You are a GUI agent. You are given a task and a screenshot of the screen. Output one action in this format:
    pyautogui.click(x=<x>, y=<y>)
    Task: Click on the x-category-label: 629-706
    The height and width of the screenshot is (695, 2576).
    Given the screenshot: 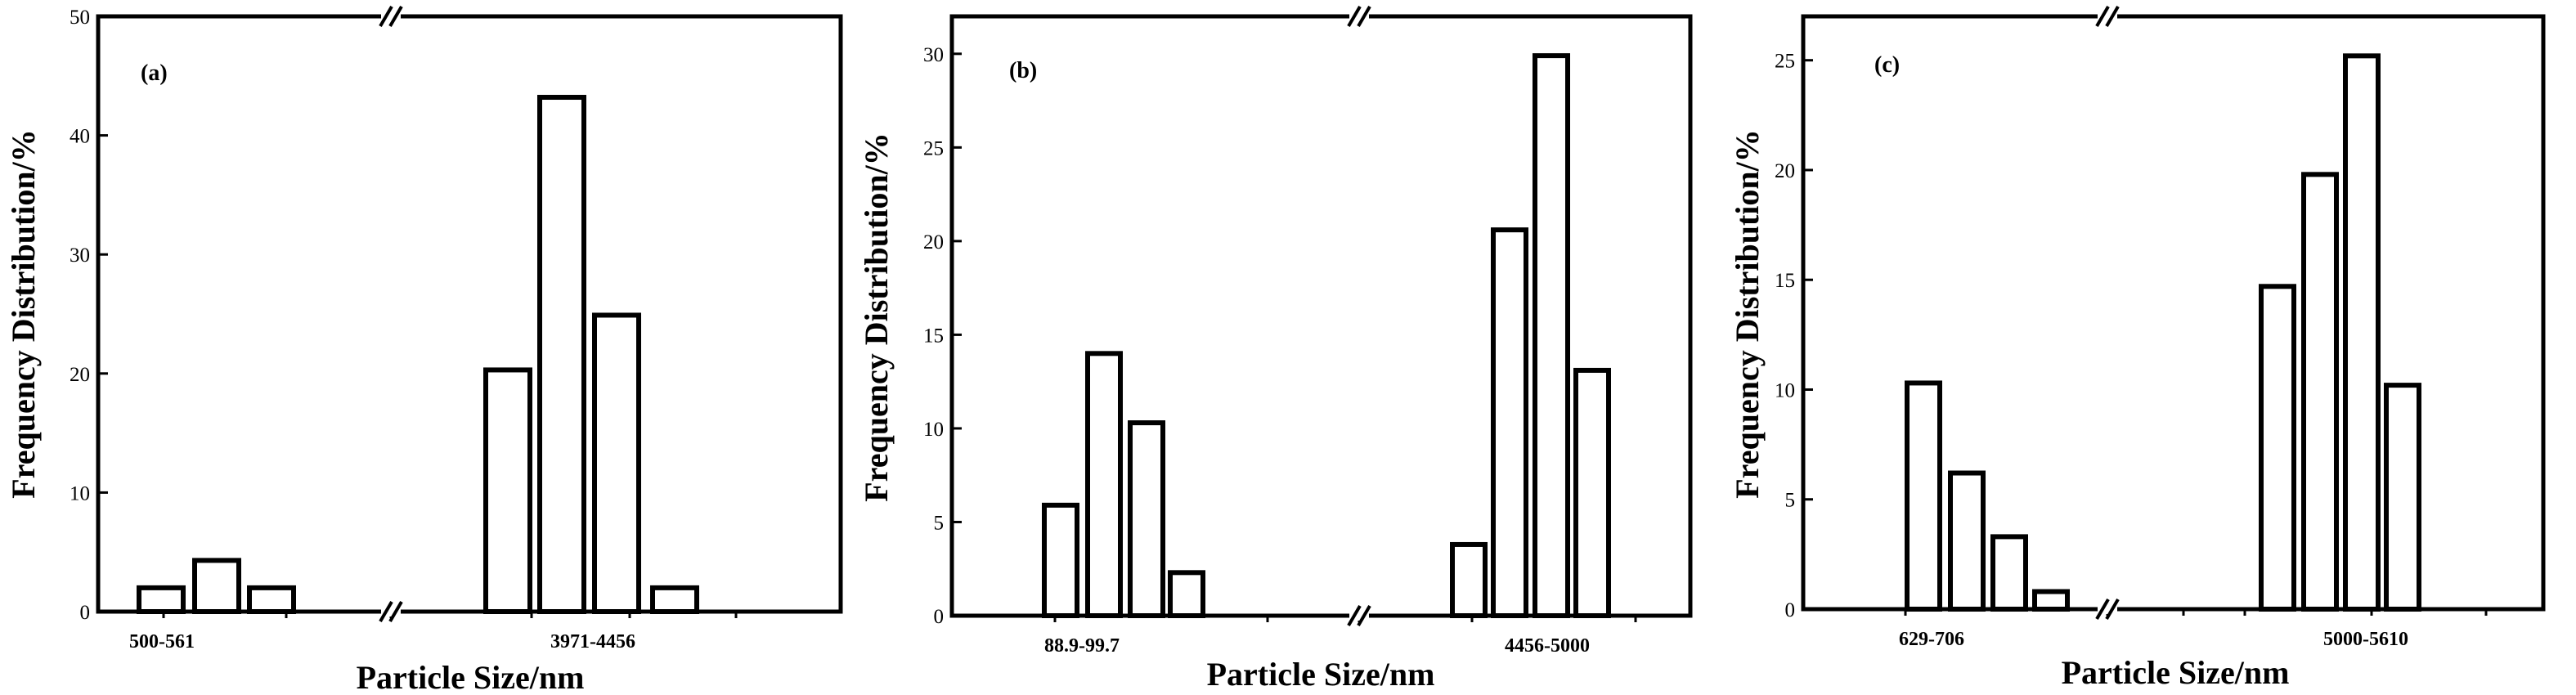 What is the action you would take?
    pyautogui.click(x=1931, y=639)
    